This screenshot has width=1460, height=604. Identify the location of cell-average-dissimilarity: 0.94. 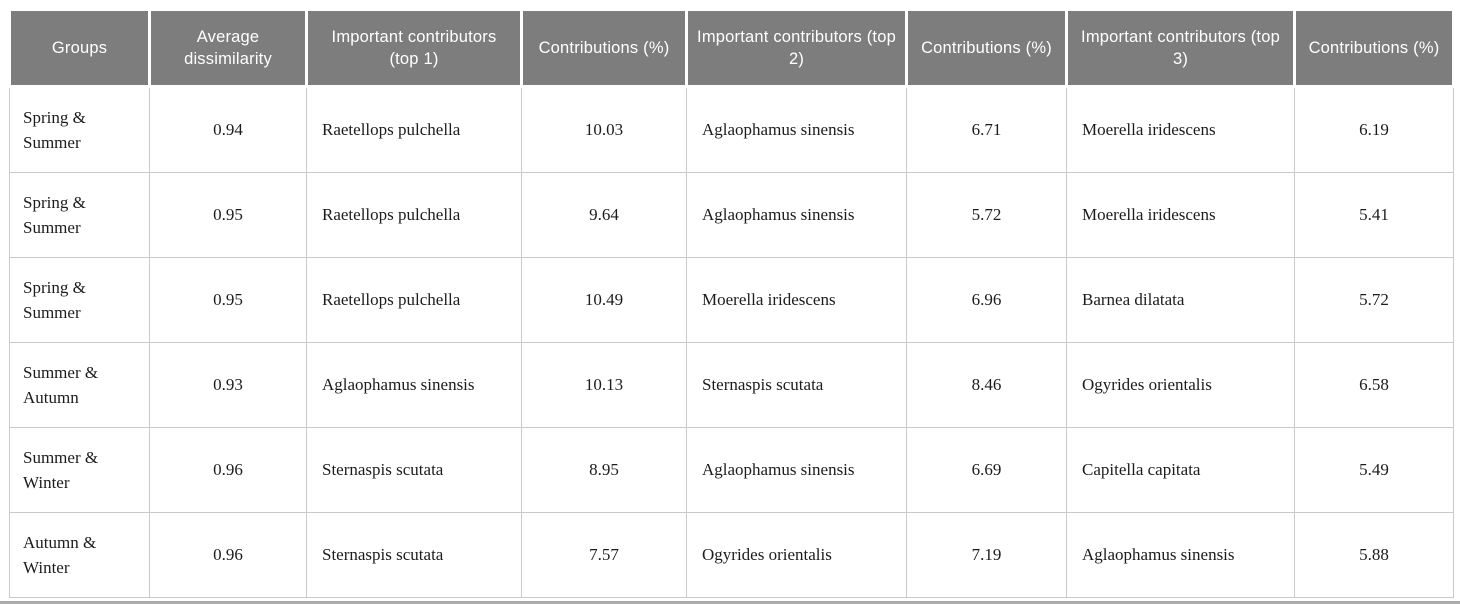
(228, 129).